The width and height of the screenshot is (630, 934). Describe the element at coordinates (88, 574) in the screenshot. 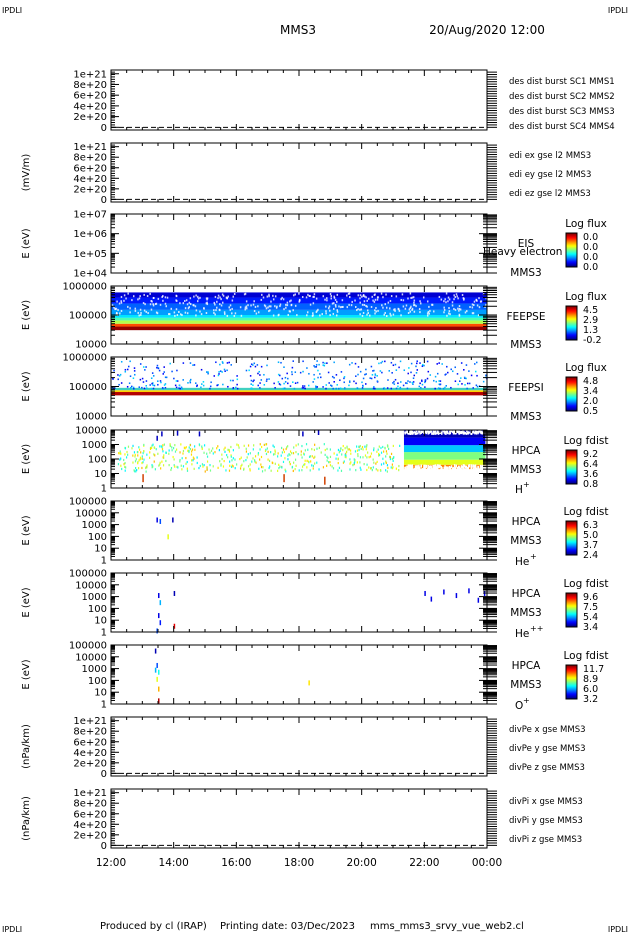

I see `y-tick-label: 100000` at that location.